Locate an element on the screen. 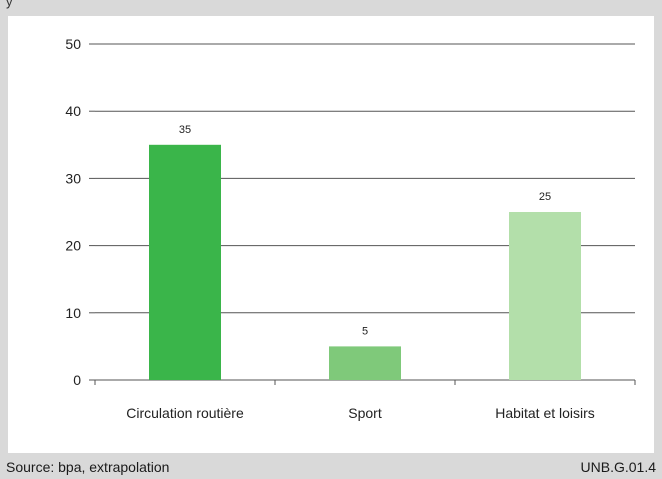 This screenshot has height=479, width=662. footer-bar: Source: bpa, extrapolation UNB.G.01.4 is located at coordinates (331, 466).